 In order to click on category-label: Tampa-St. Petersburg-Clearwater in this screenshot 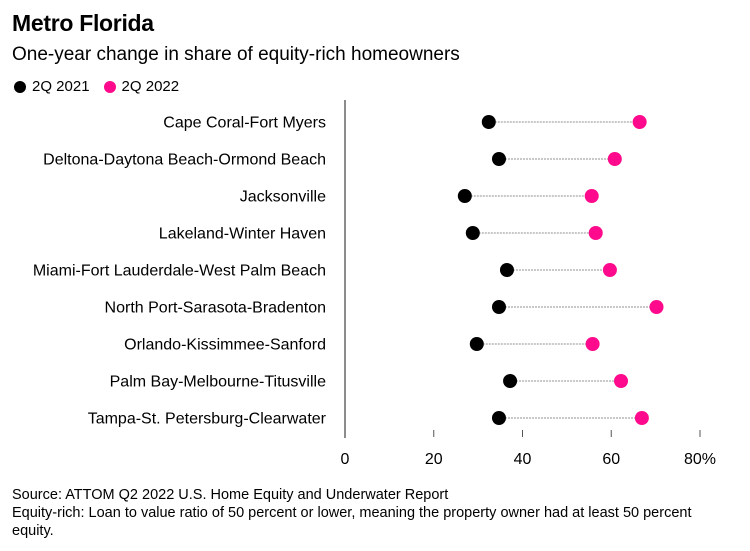, I will do `click(207, 419)`.